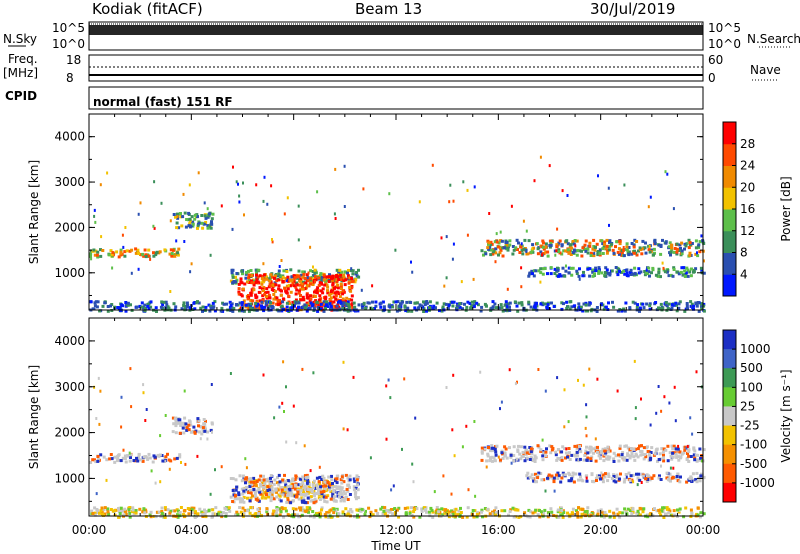 Image resolution: width=800 pixels, height=554 pixels. I want to click on noise-right-bottom-tick: 10^0, so click(724, 44).